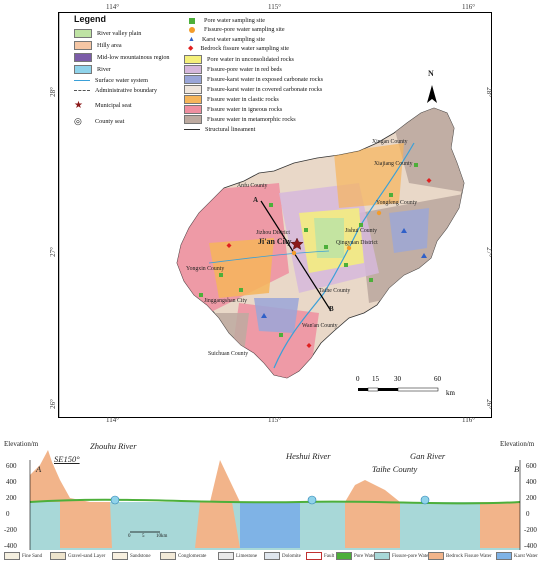 This screenshot has width=550, height=568. What do you see at coordinates (488, 92) in the screenshot?
I see `coord-right-28: 28°` at bounding box center [488, 92].